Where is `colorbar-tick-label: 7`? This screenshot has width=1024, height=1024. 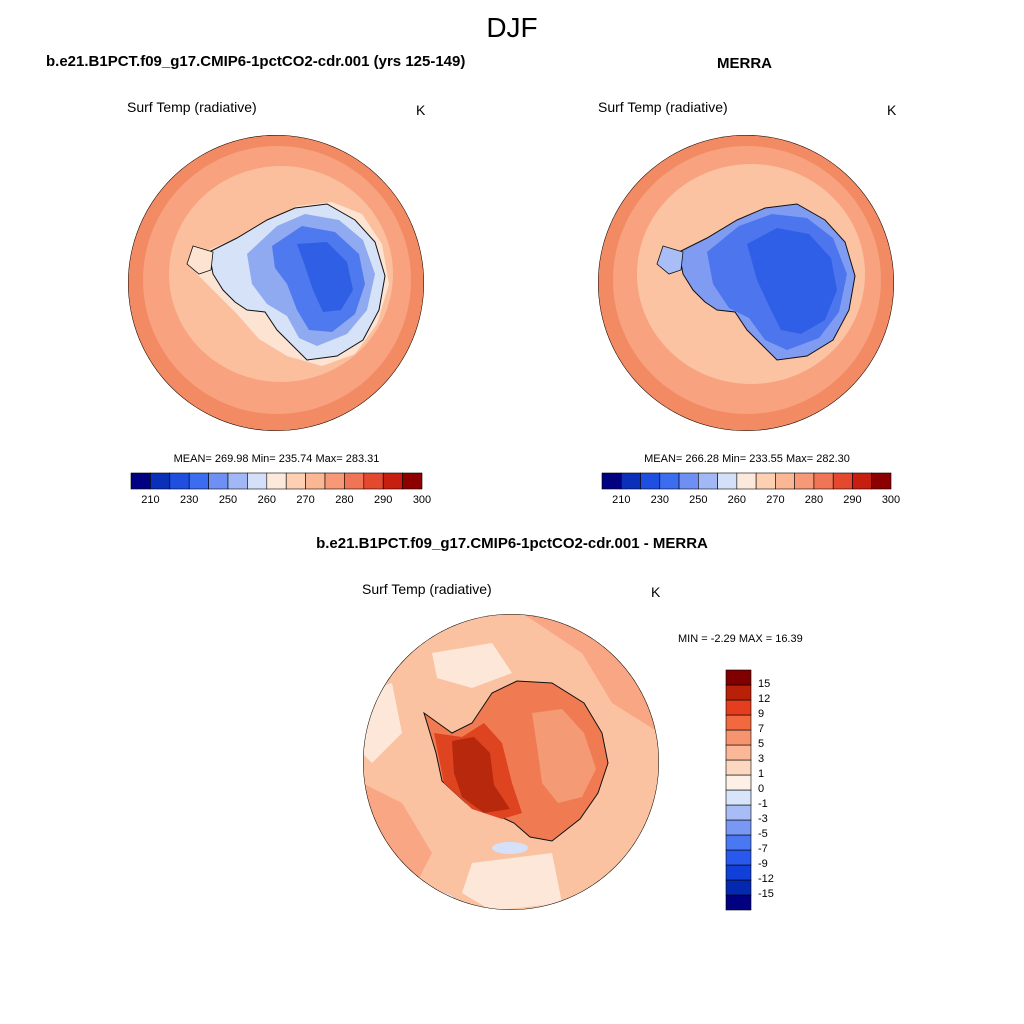
colorbar-tick-label: 7 is located at coordinates (761, 729).